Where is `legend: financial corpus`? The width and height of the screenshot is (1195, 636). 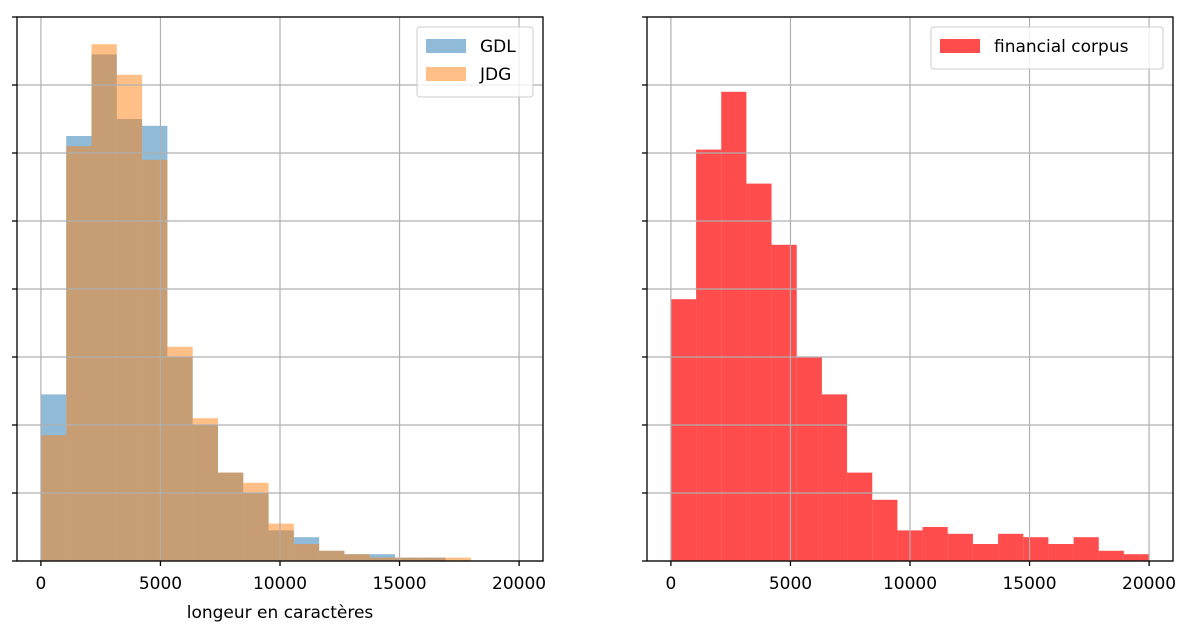
legend: financial corpus is located at coordinates (1047, 48).